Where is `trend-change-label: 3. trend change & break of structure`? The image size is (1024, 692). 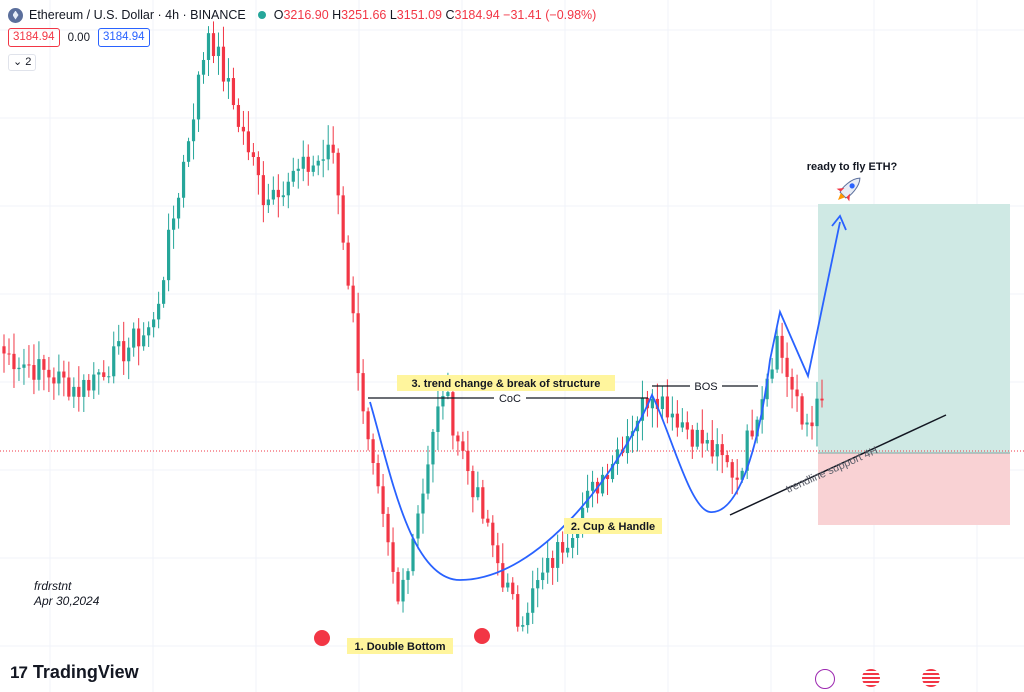
trend-change-label: 3. trend change & break of structure is located at coordinates (506, 384).